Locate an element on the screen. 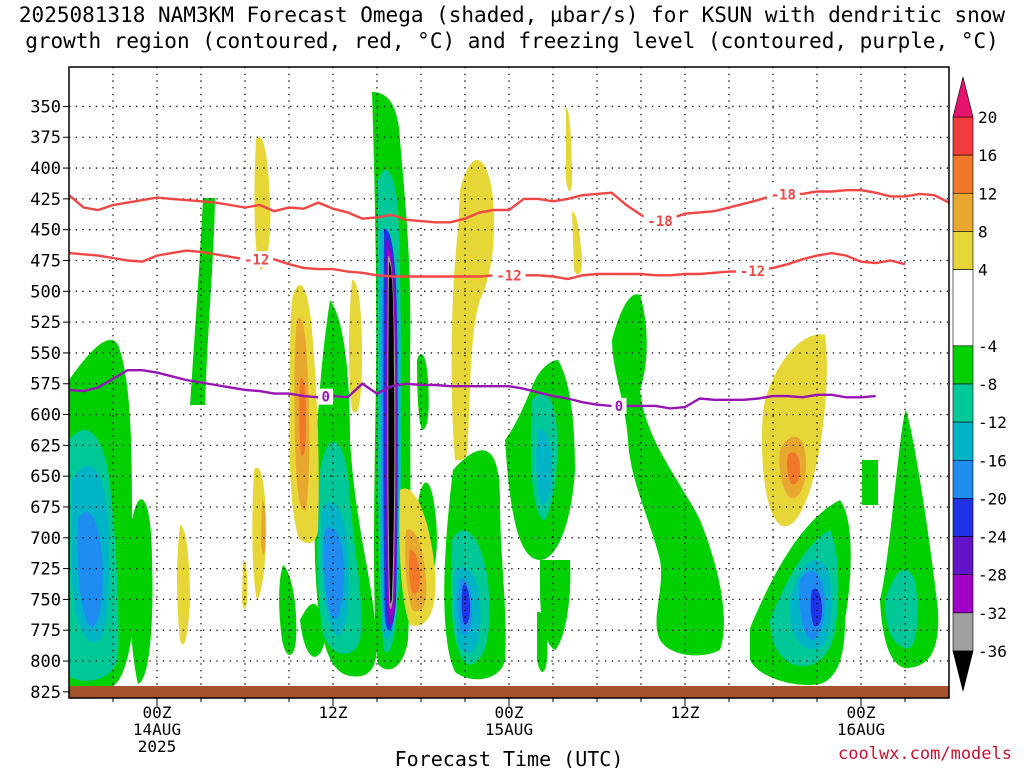  y-tick-label: 525 is located at coordinates (45, 323).